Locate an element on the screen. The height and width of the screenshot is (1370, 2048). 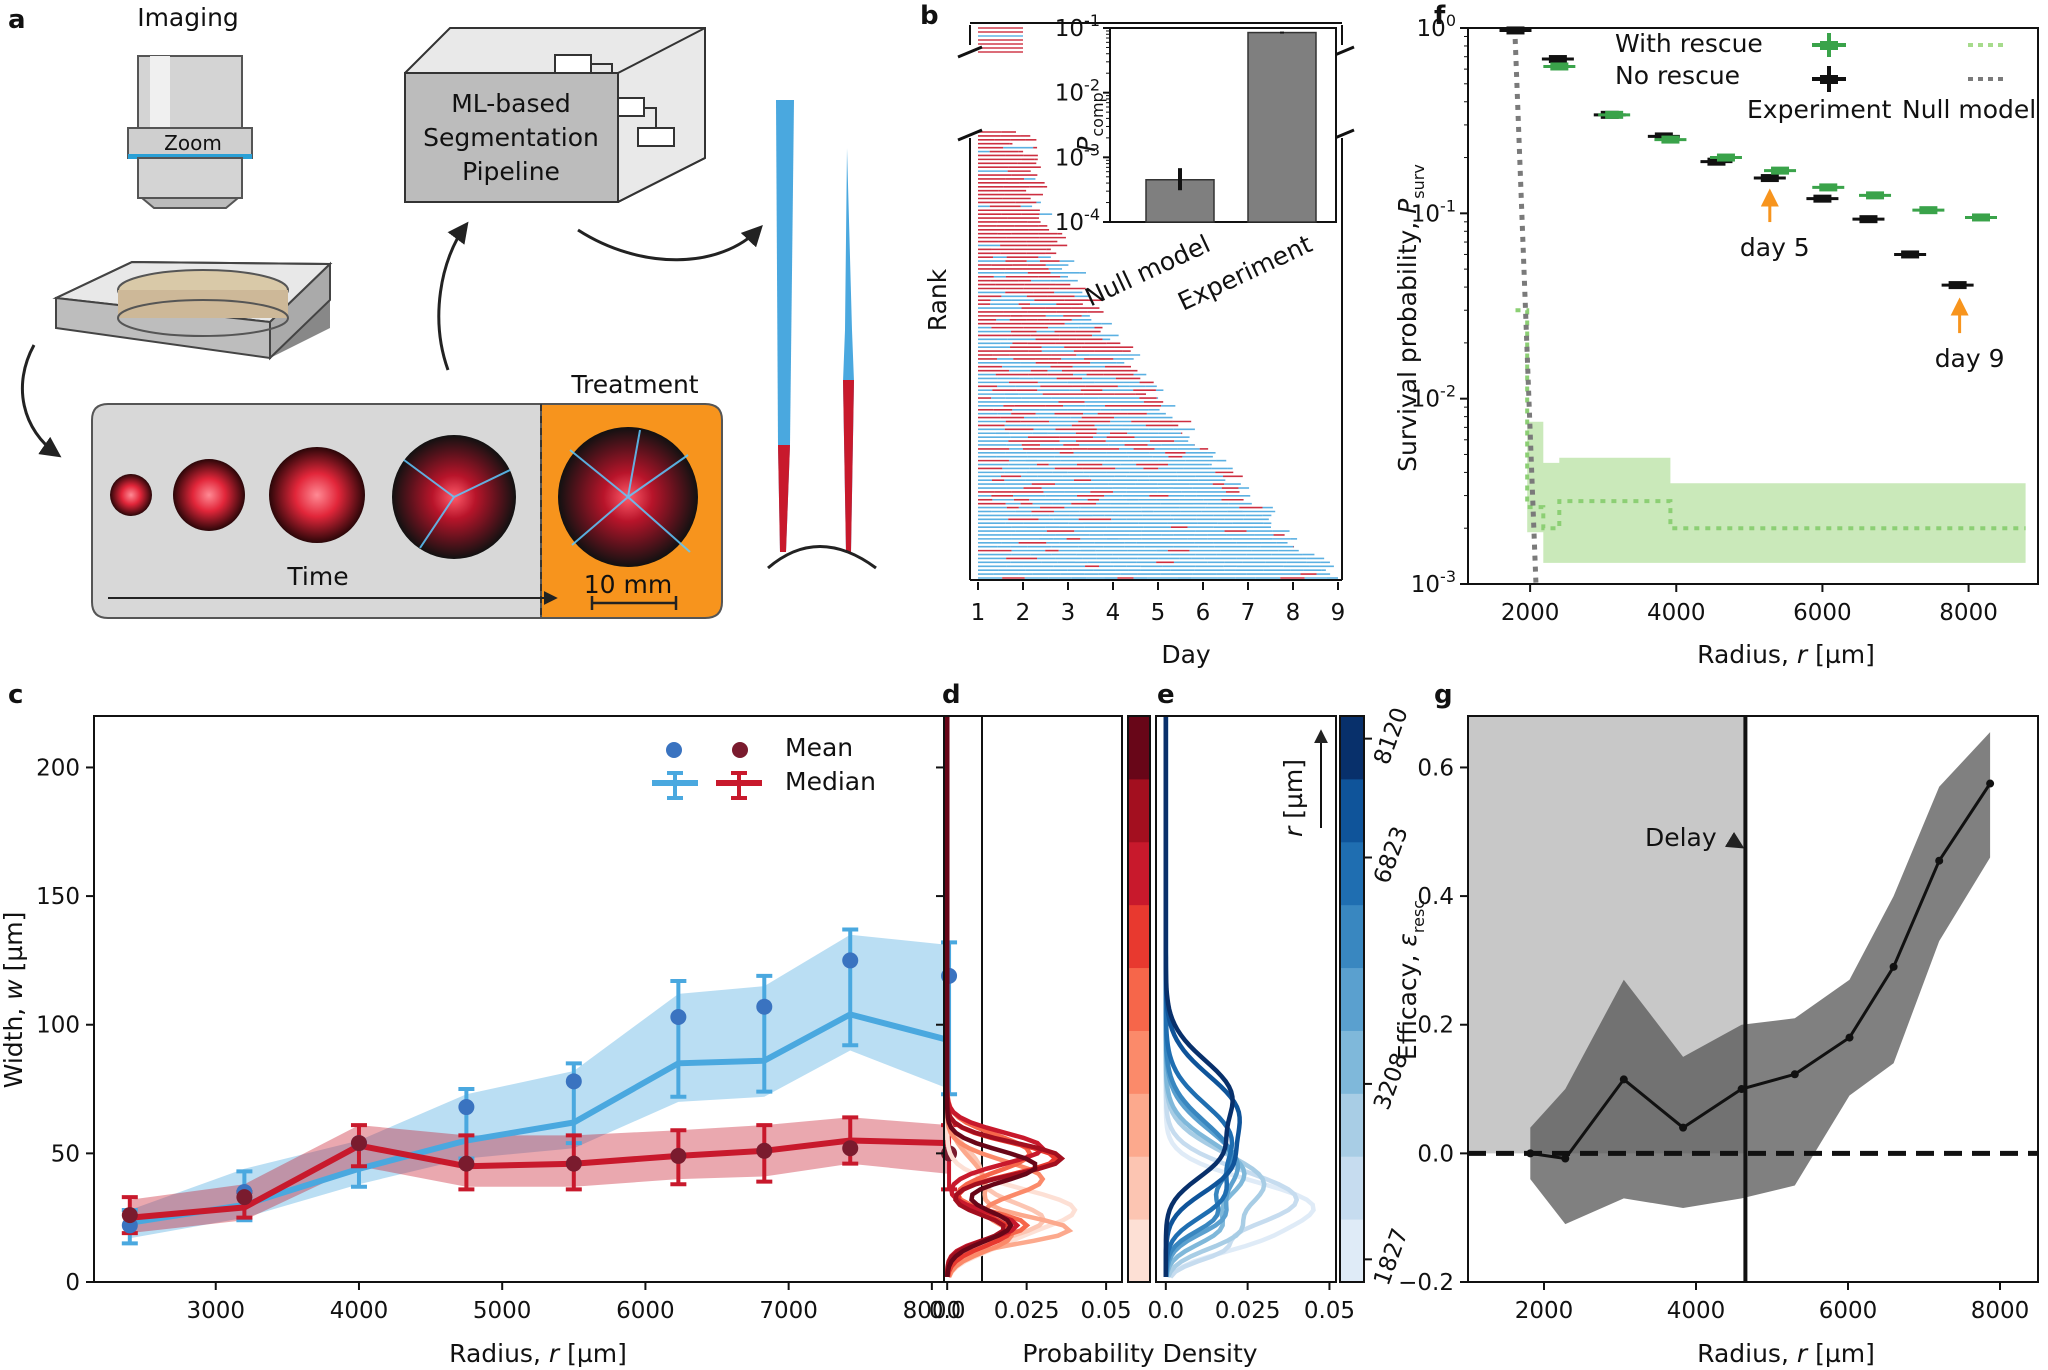
pipeline-label-3: Pipeline is located at coordinates (511, 171).